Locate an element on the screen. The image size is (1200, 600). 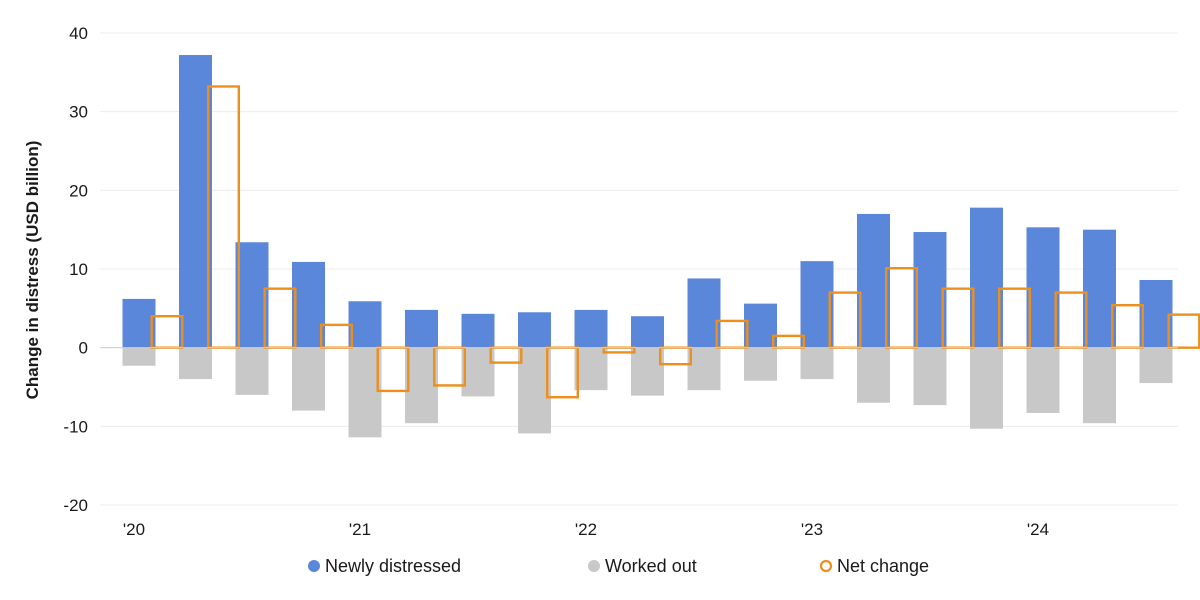
x-tick-label: '24 is located at coordinates (1038, 529).